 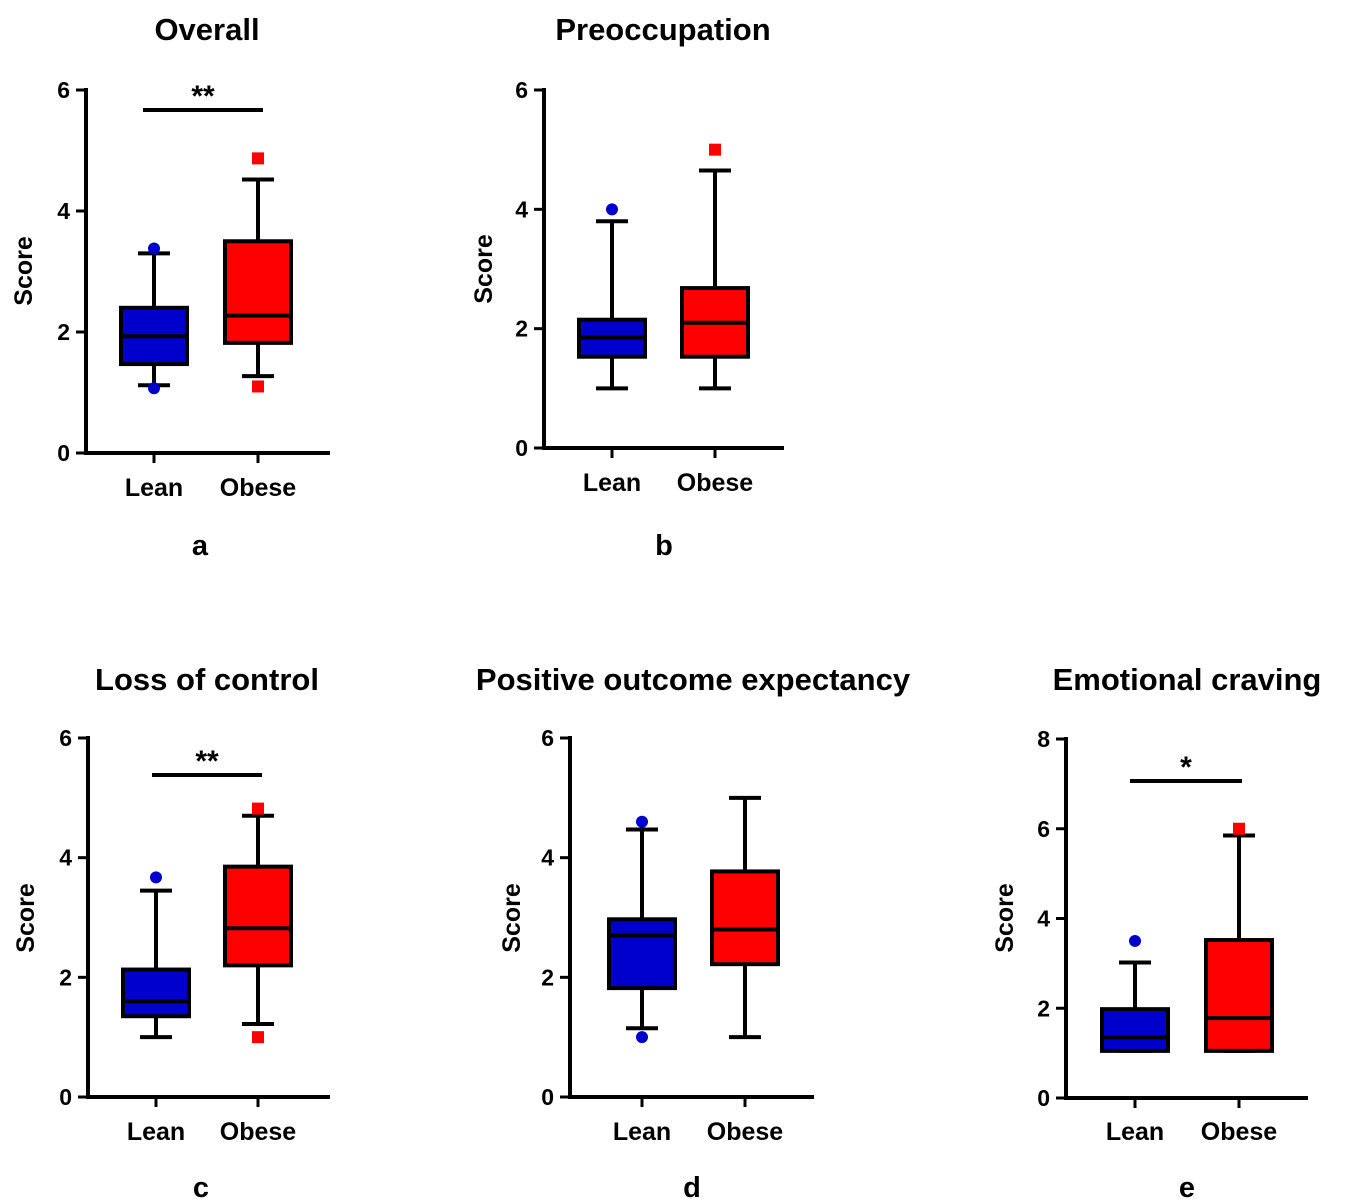 What do you see at coordinates (207, 679) in the screenshot?
I see `chart-title-c: Loss of control` at bounding box center [207, 679].